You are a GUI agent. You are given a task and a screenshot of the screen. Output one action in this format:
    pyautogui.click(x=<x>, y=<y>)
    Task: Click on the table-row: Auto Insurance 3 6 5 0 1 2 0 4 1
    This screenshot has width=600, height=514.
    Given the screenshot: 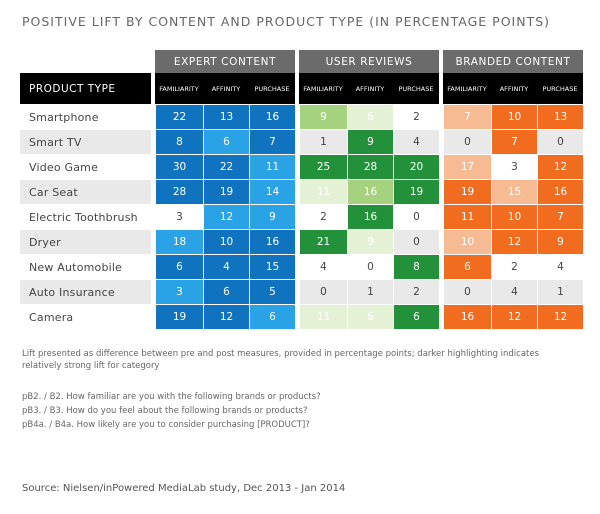 What is the action you would take?
    pyautogui.click(x=301, y=291)
    